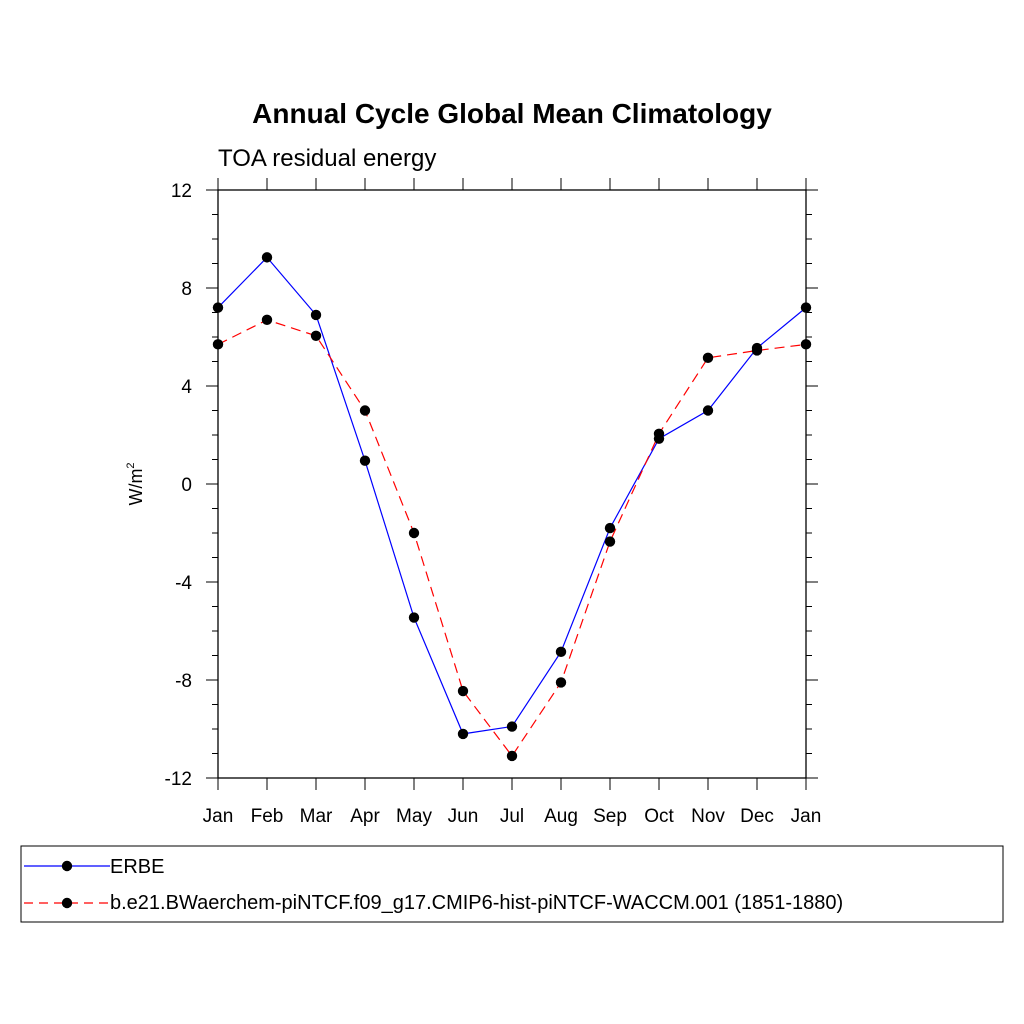 The width and height of the screenshot is (1024, 1024). What do you see at coordinates (757, 816) in the screenshot?
I see `x-tick-label: Dec` at bounding box center [757, 816].